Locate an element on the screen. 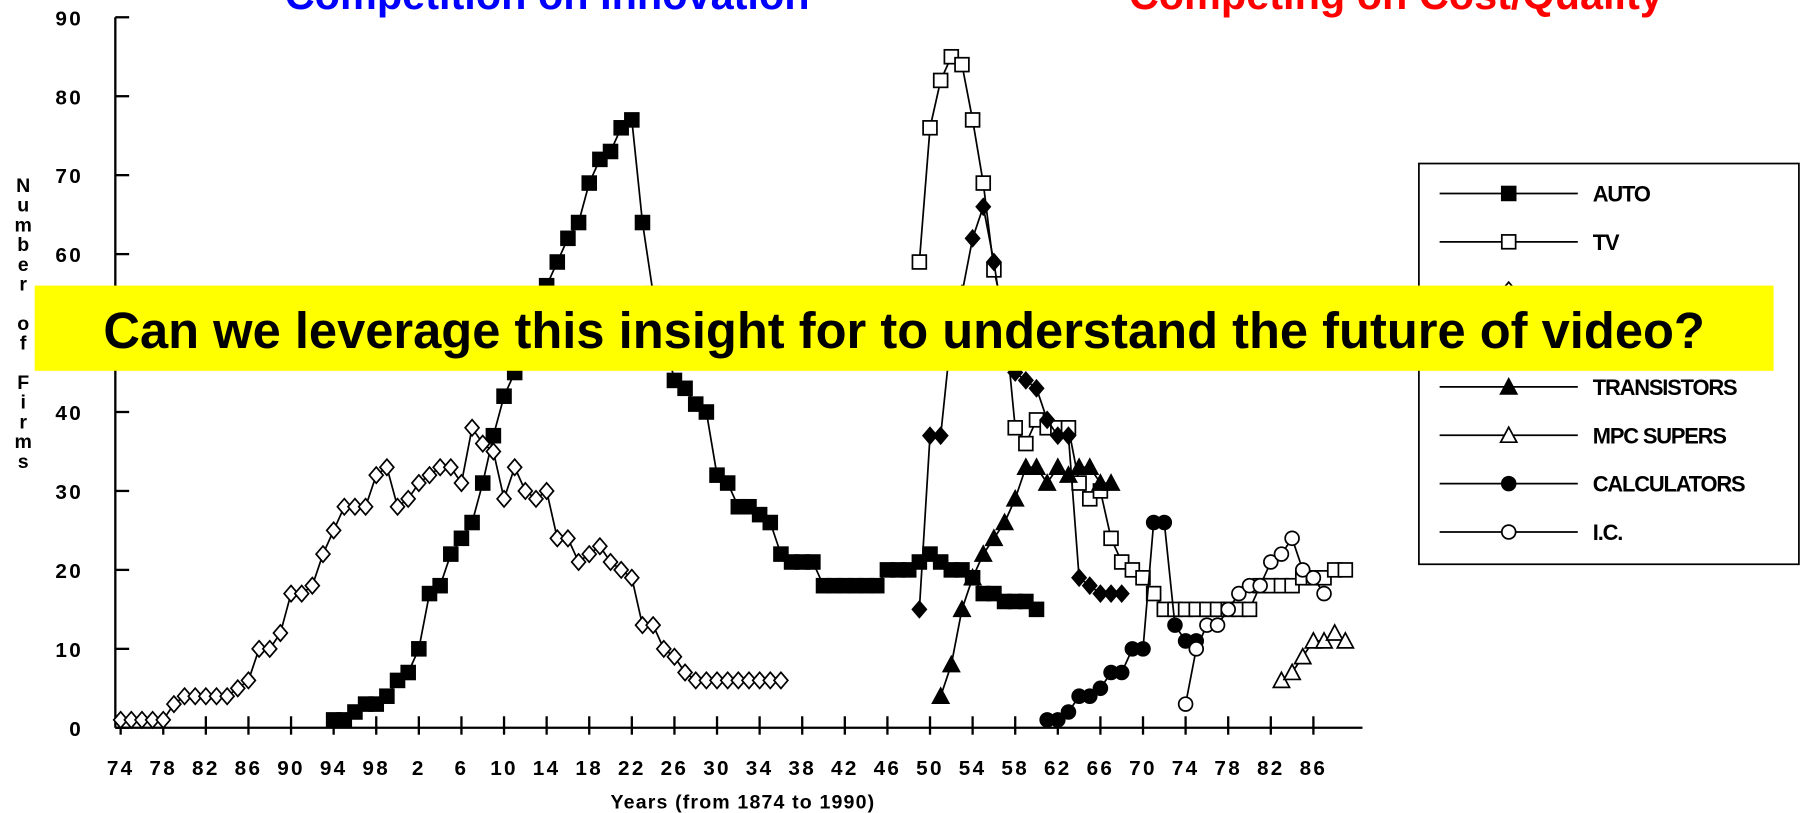  legend-label: CALCULATORS is located at coordinates (1669, 484).